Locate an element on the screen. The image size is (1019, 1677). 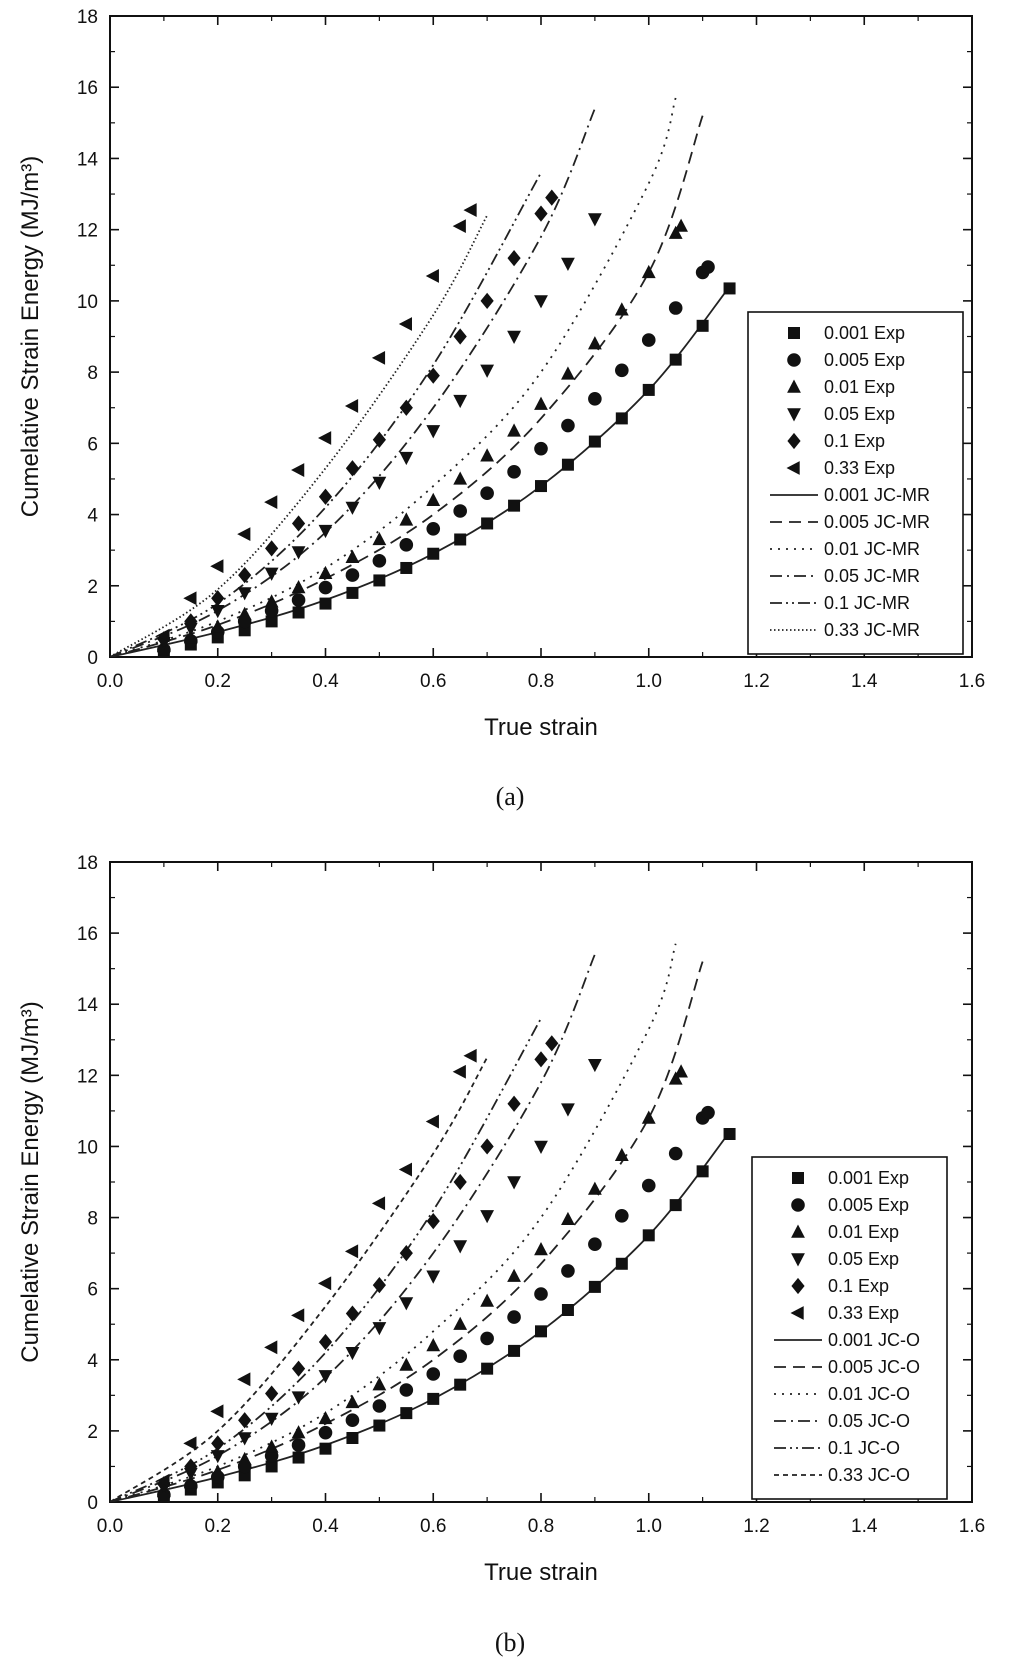
panel-label: (b) is located at coordinates (510, 1642).